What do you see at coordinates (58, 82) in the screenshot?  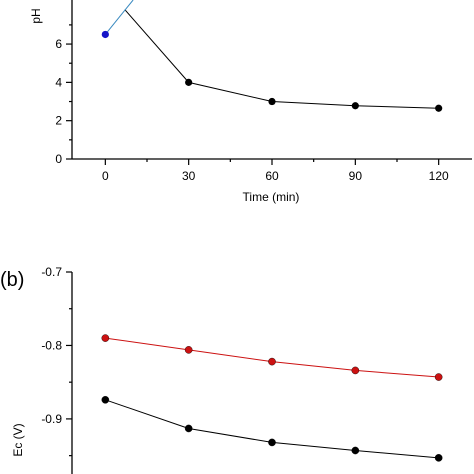 I see `ph-y-tick-label: 4` at bounding box center [58, 82].